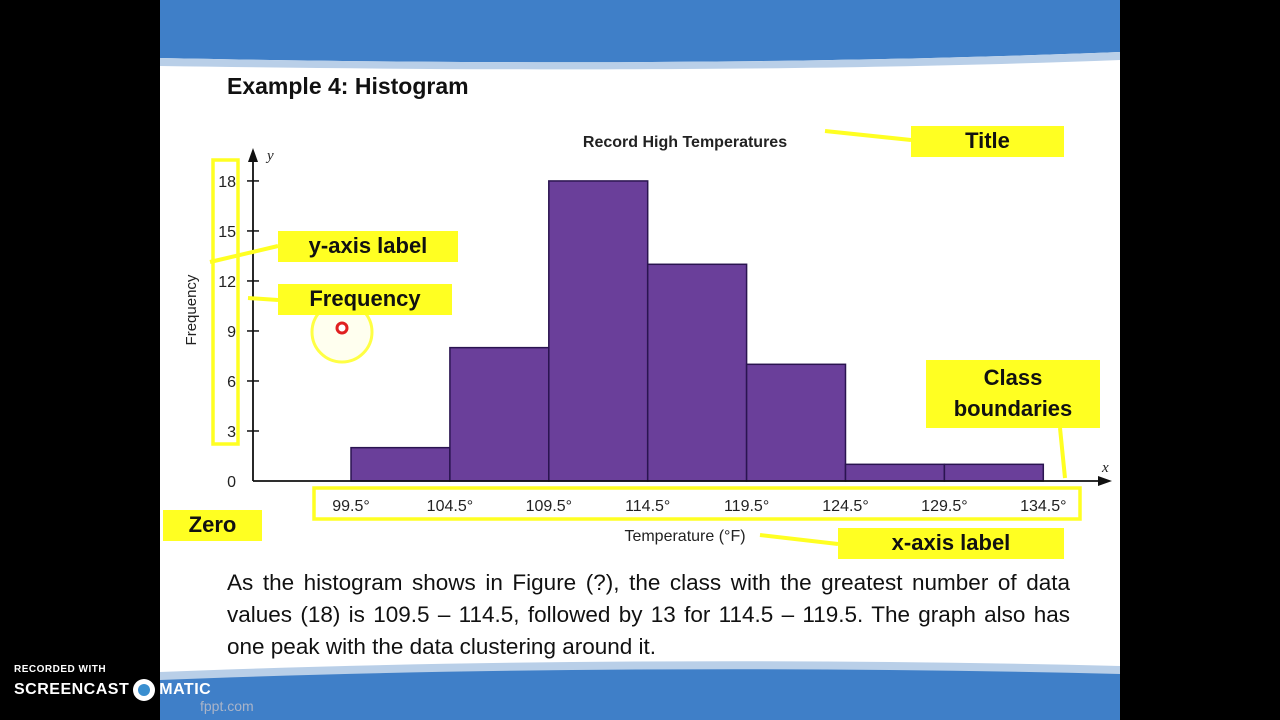  I want to click on x-boundaries-highlight-box, so click(697, 503).